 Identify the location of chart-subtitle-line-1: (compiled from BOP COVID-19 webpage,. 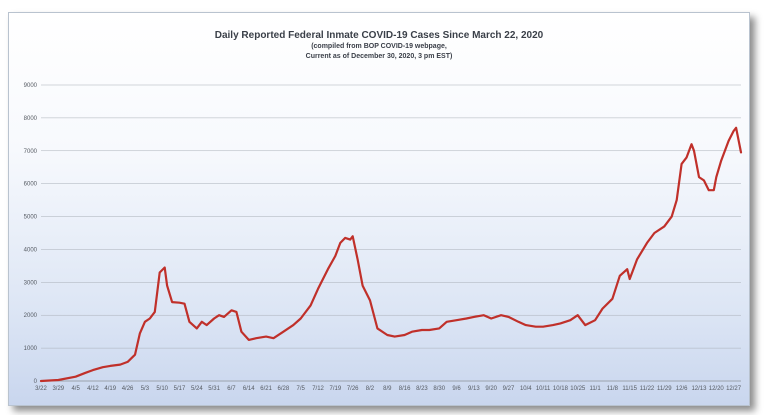
(379, 46).